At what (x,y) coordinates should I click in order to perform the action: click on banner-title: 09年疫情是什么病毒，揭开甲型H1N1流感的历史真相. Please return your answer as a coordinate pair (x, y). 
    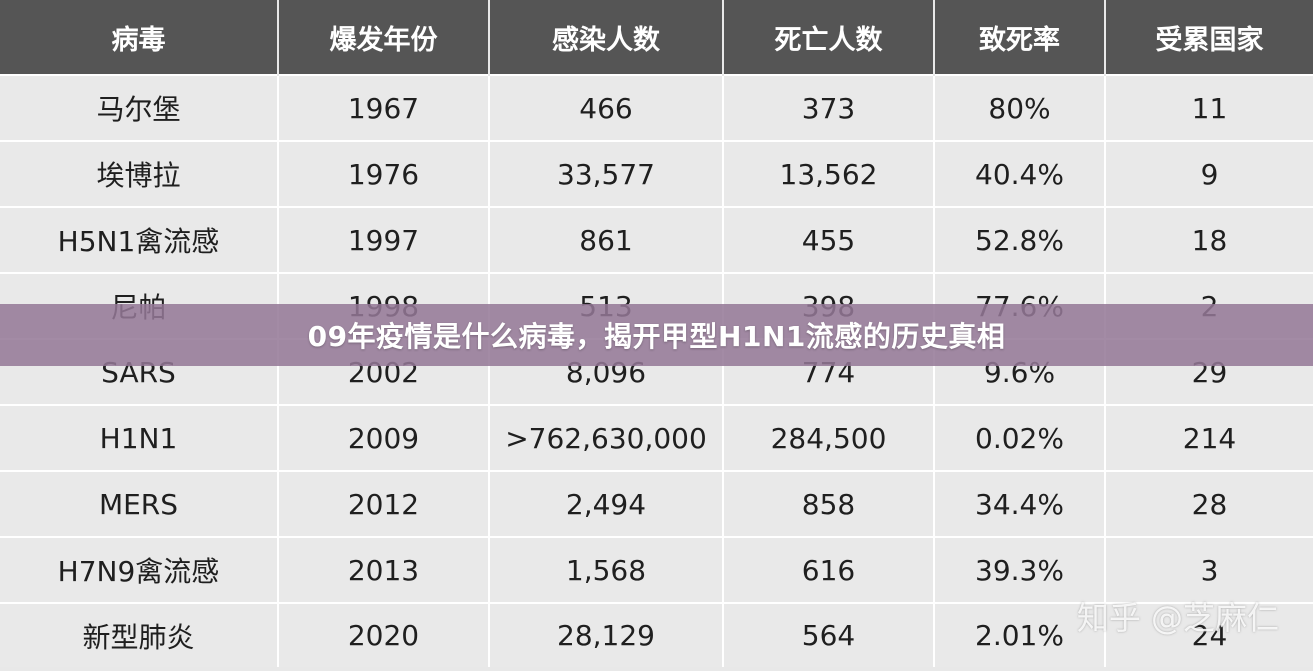
    Looking at the image, I should click on (656, 336).